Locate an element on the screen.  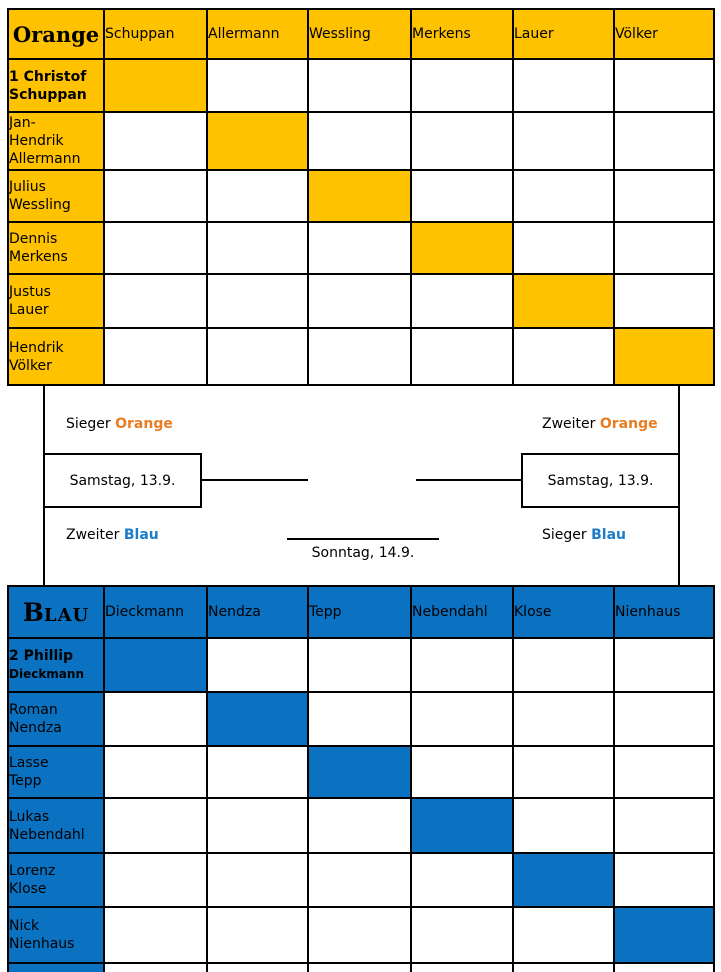
row-label: Roman Nendza is located at coordinates (56, 719).